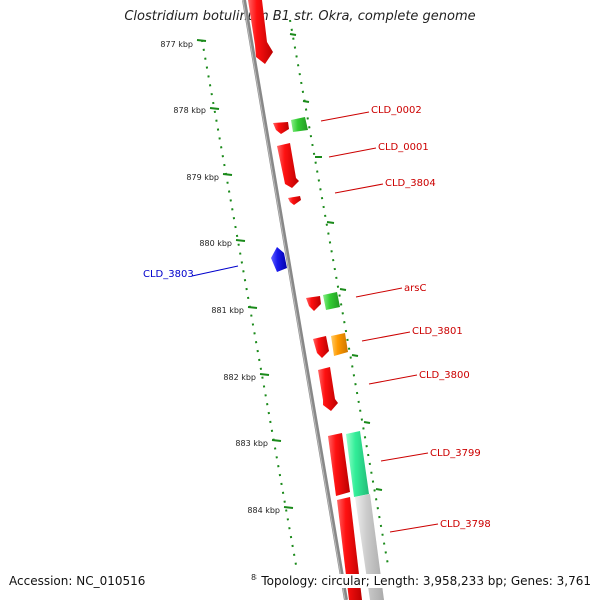  What do you see at coordinates (455, 453) in the screenshot?
I see `gene-label-CLD_3799: CLD_3799` at bounding box center [455, 453].